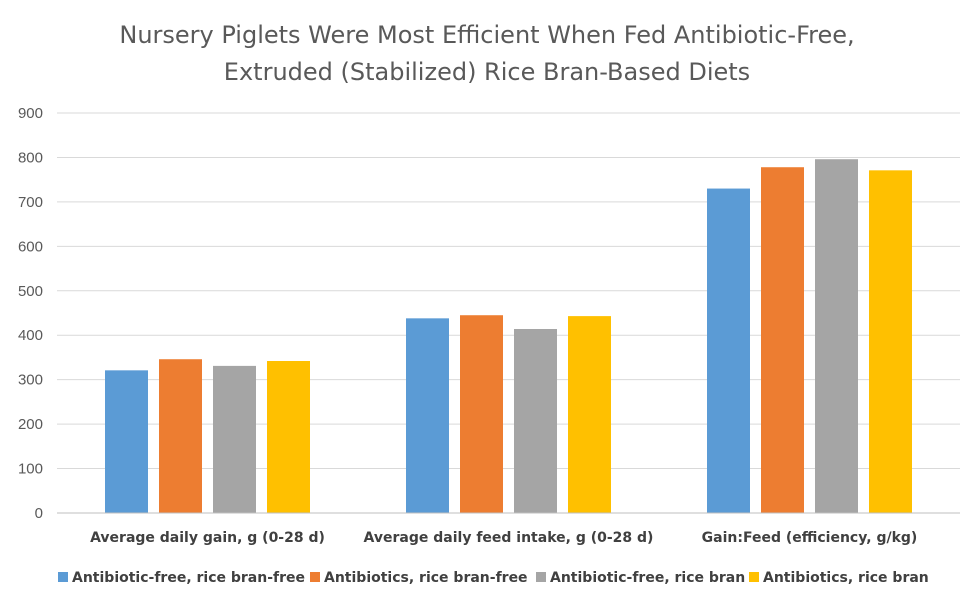 The height and width of the screenshot is (609, 975). I want to click on y-axis-tick-labels: 0 100 200 300 400 500 600 700 800 900, so click(30, 313).